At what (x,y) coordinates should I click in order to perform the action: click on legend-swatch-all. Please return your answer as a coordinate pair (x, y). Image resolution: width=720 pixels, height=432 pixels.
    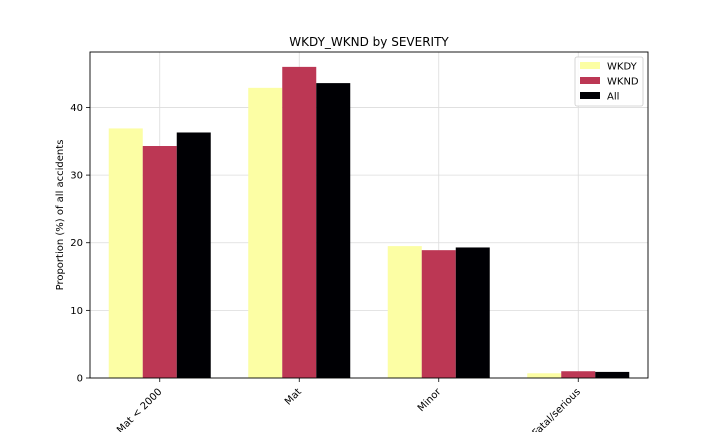
    Looking at the image, I should click on (590, 95).